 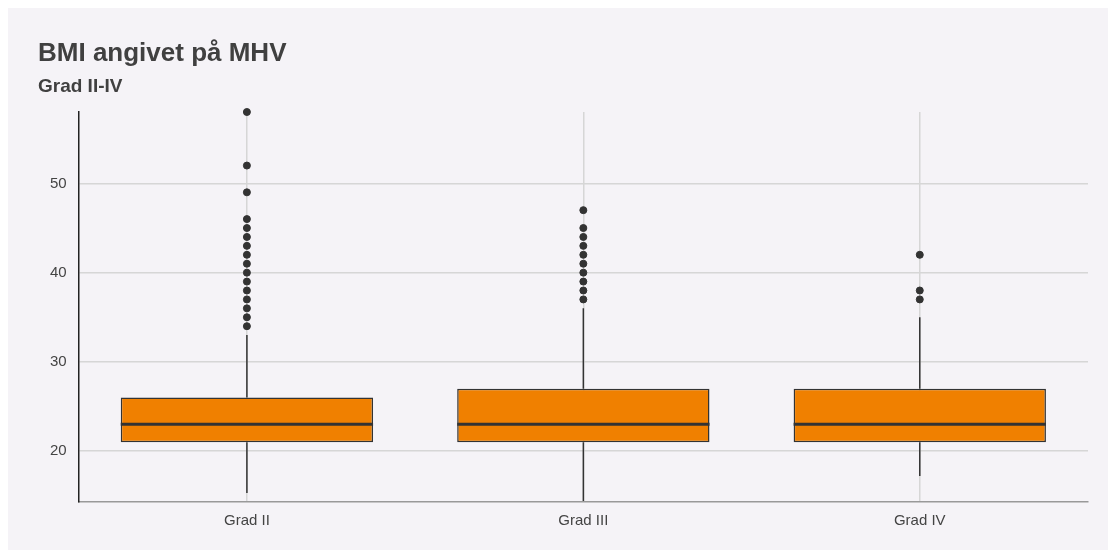 What do you see at coordinates (58, 182) in the screenshot?
I see `y-tick-label: 50` at bounding box center [58, 182].